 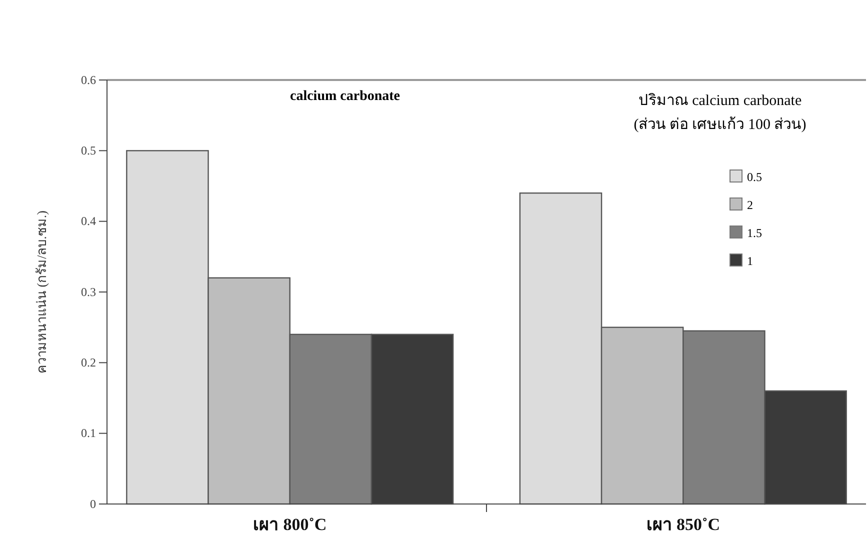 What do you see at coordinates (754, 233) in the screenshot?
I see `legend-label: 1.5` at bounding box center [754, 233].